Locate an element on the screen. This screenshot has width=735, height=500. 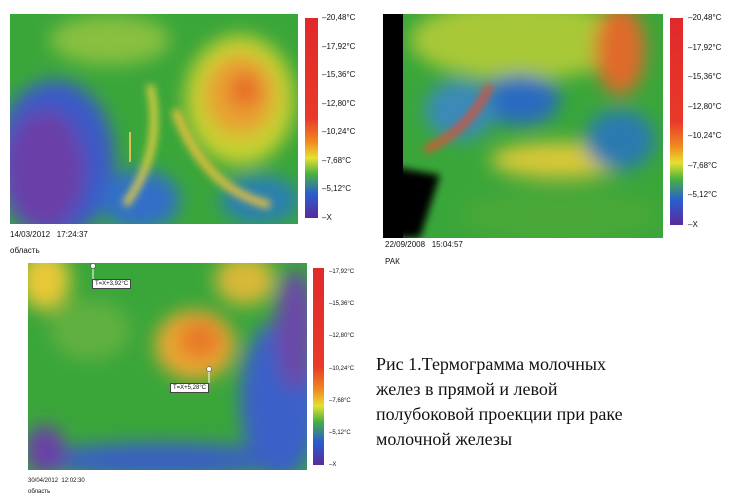
panel-label: РАК is located at coordinates (392, 261).